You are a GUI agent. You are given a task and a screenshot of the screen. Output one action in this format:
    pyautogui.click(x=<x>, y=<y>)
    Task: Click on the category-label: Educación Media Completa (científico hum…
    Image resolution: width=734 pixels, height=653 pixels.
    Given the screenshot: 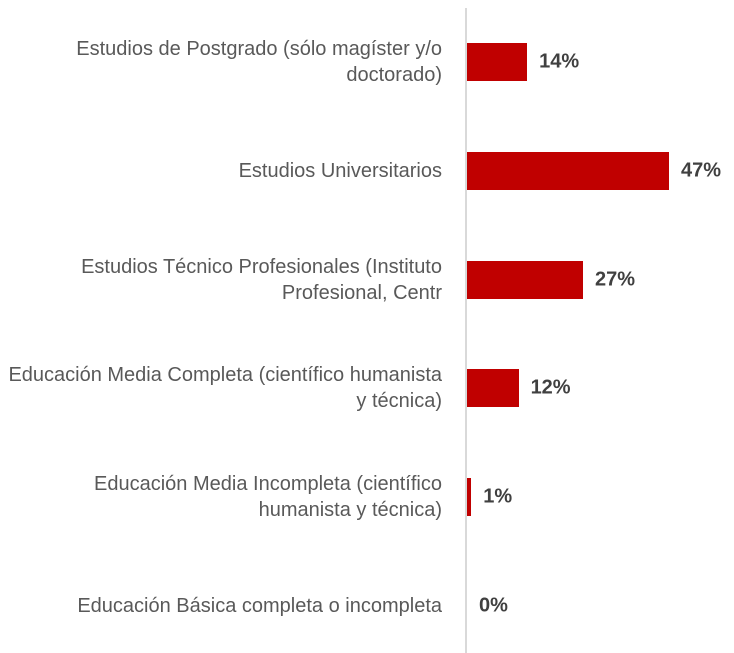 What is the action you would take?
    pyautogui.click(x=225, y=388)
    